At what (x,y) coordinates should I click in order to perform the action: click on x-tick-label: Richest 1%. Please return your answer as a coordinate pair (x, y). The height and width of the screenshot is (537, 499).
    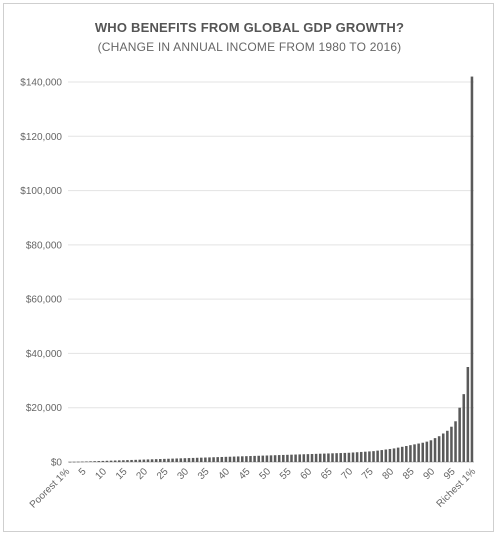
    Looking at the image, I should click on (457, 488).